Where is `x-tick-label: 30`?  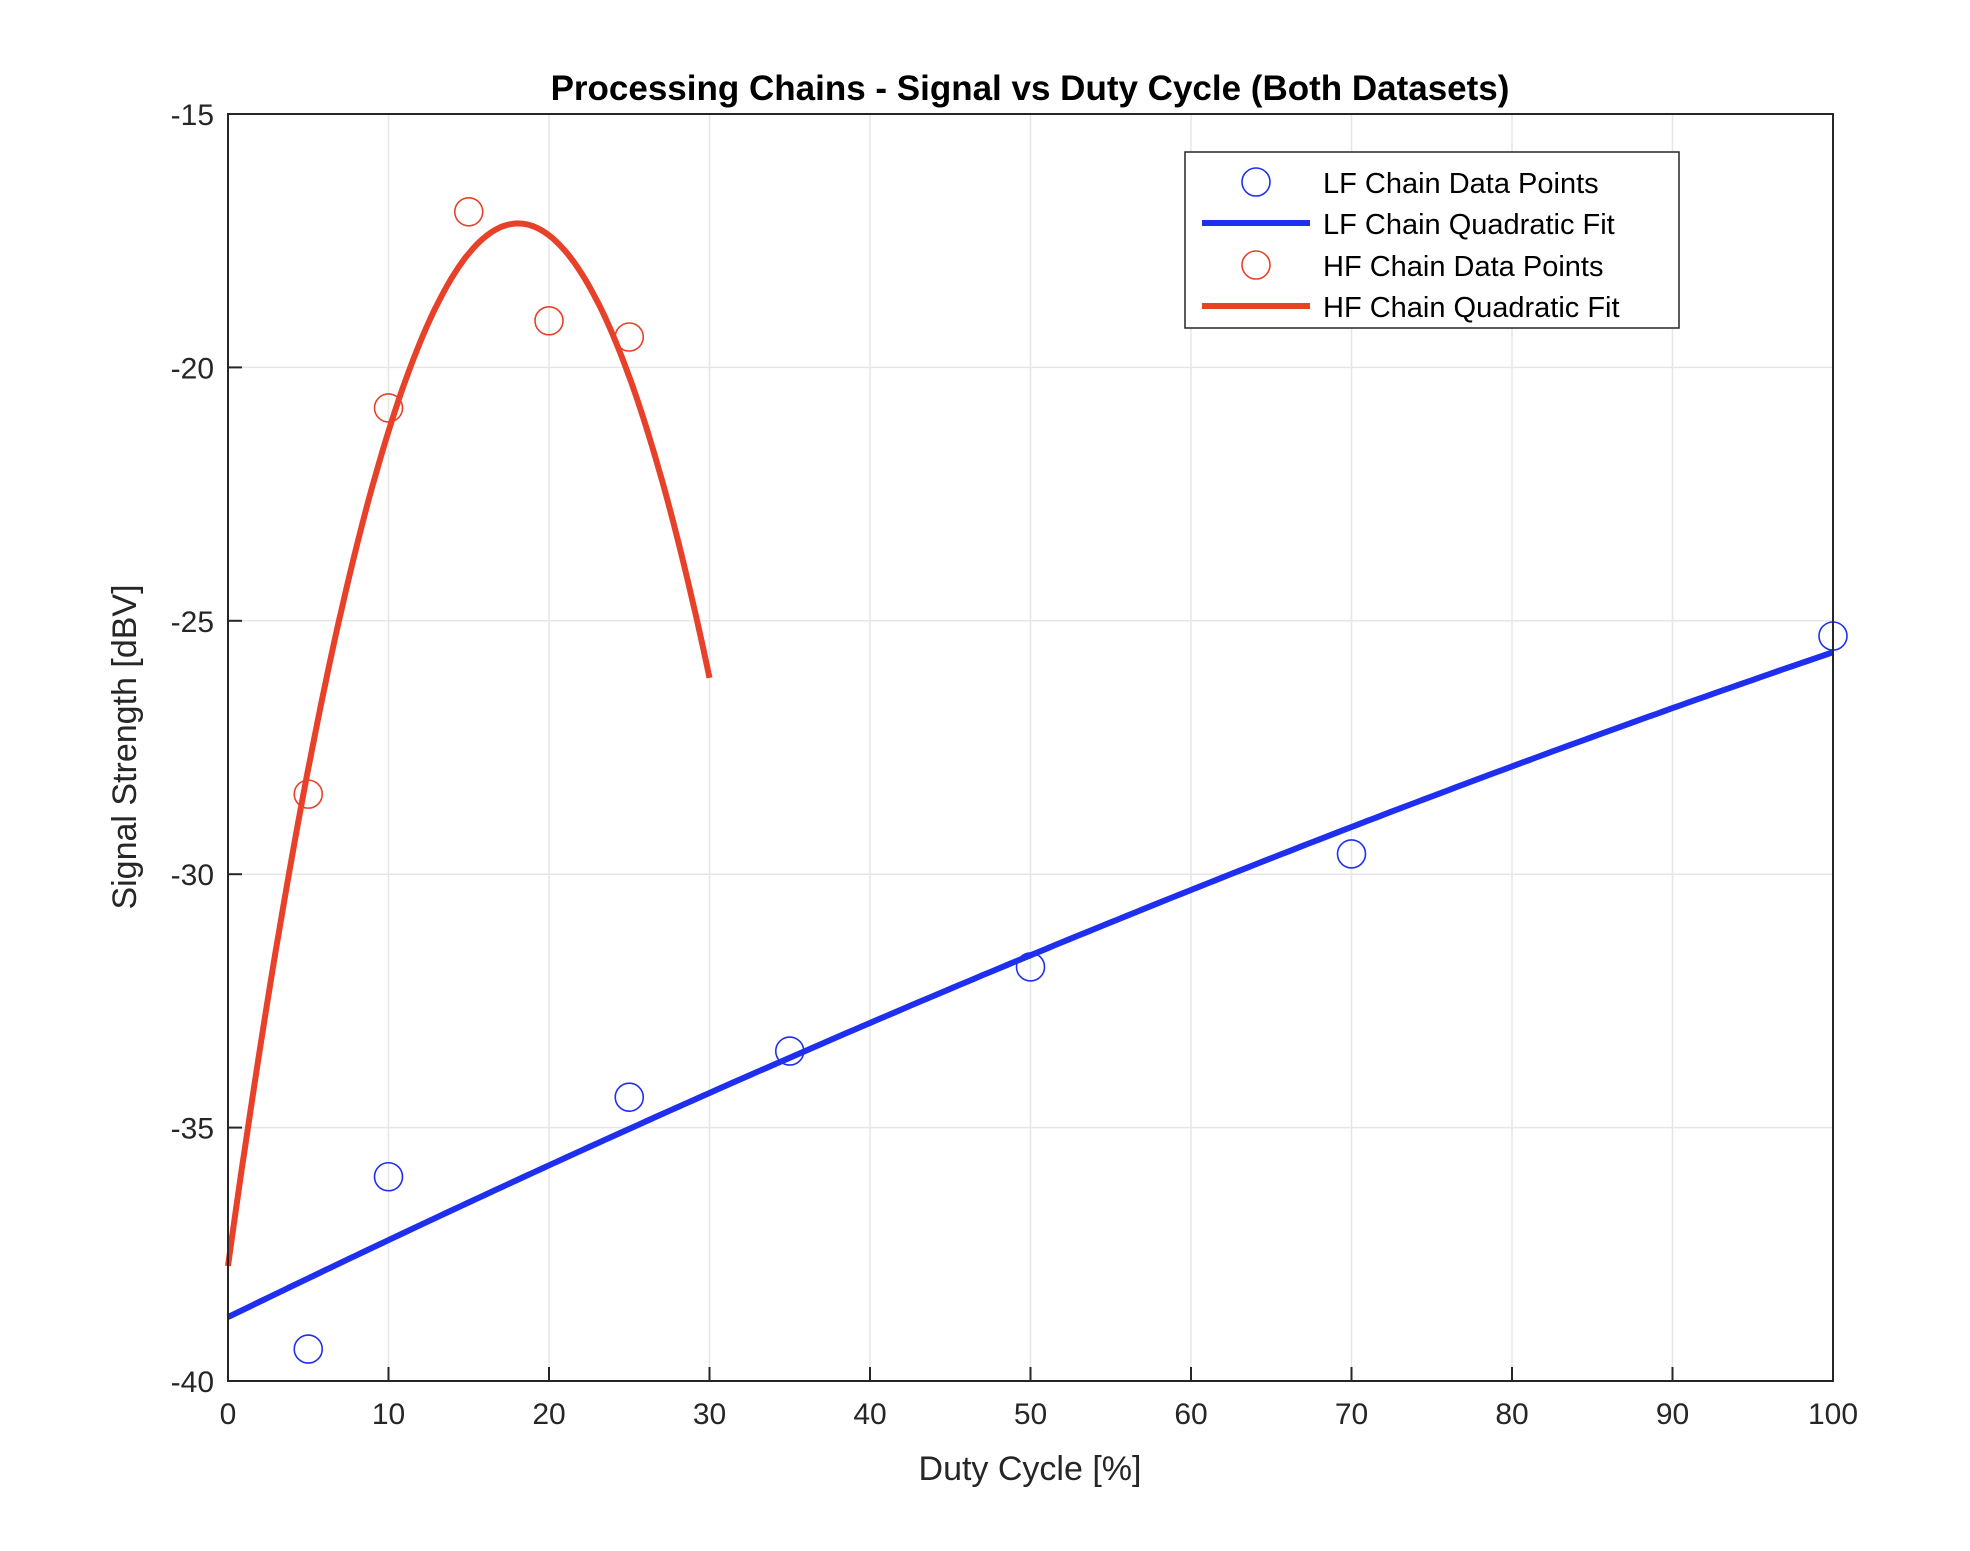
x-tick-label: 30 is located at coordinates (709, 1414).